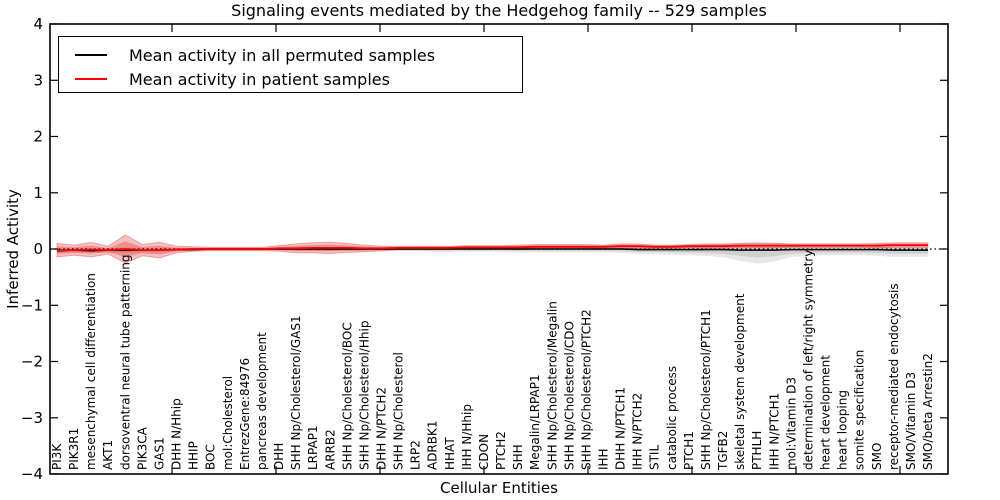 Image resolution: width=1000 pixels, height=500 pixels. Describe the element at coordinates (450, 453) in the screenshot. I see `x-tick-label: HHAT` at that location.